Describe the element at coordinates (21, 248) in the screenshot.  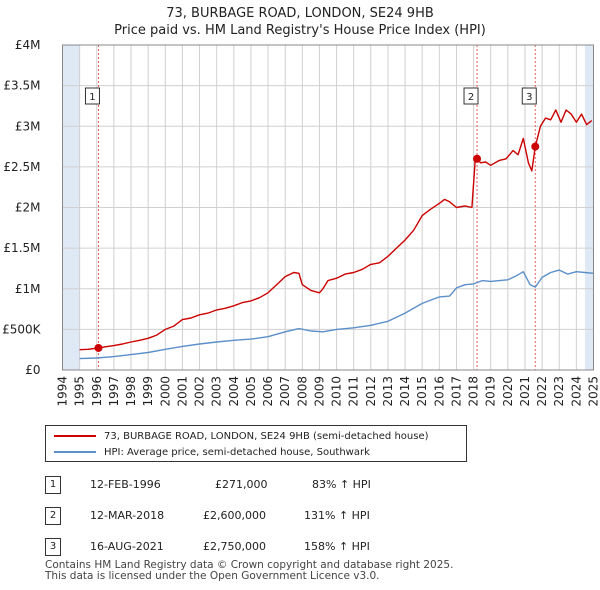
I see `y-tick-label: £1.5M` at that location.